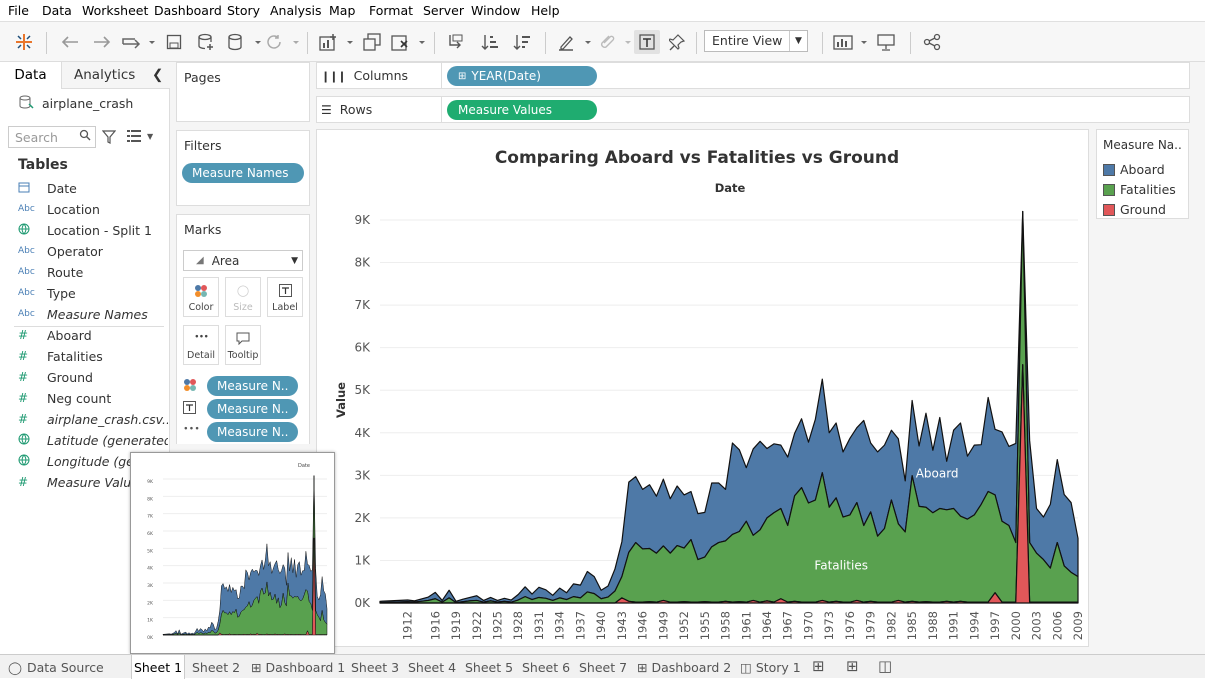 Image resolution: width=1205 pixels, height=679 pixels. Describe the element at coordinates (158, 75) in the screenshot. I see `collapse-pane-icon: ❮` at that location.